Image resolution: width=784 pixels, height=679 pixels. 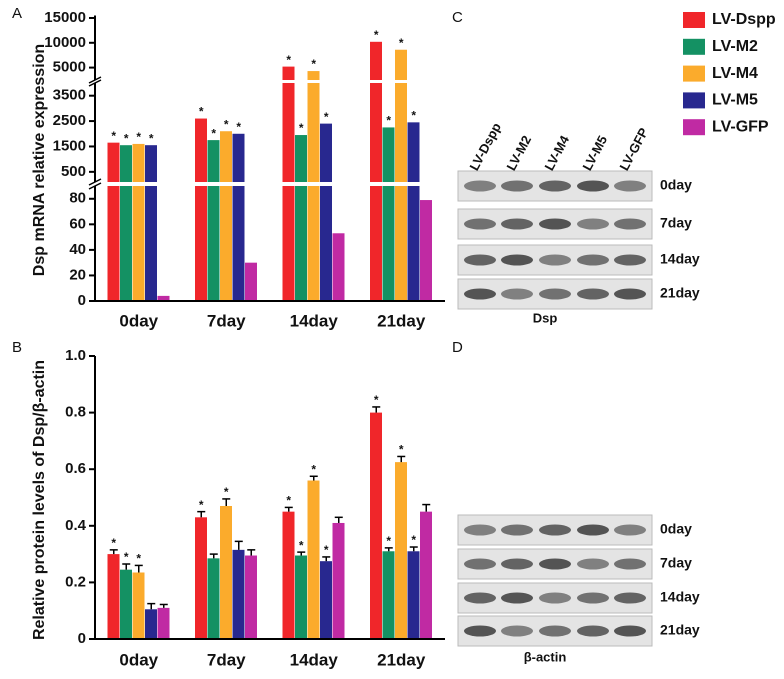 I want to click on y-tick-label: 2500, so click(x=69, y=120).